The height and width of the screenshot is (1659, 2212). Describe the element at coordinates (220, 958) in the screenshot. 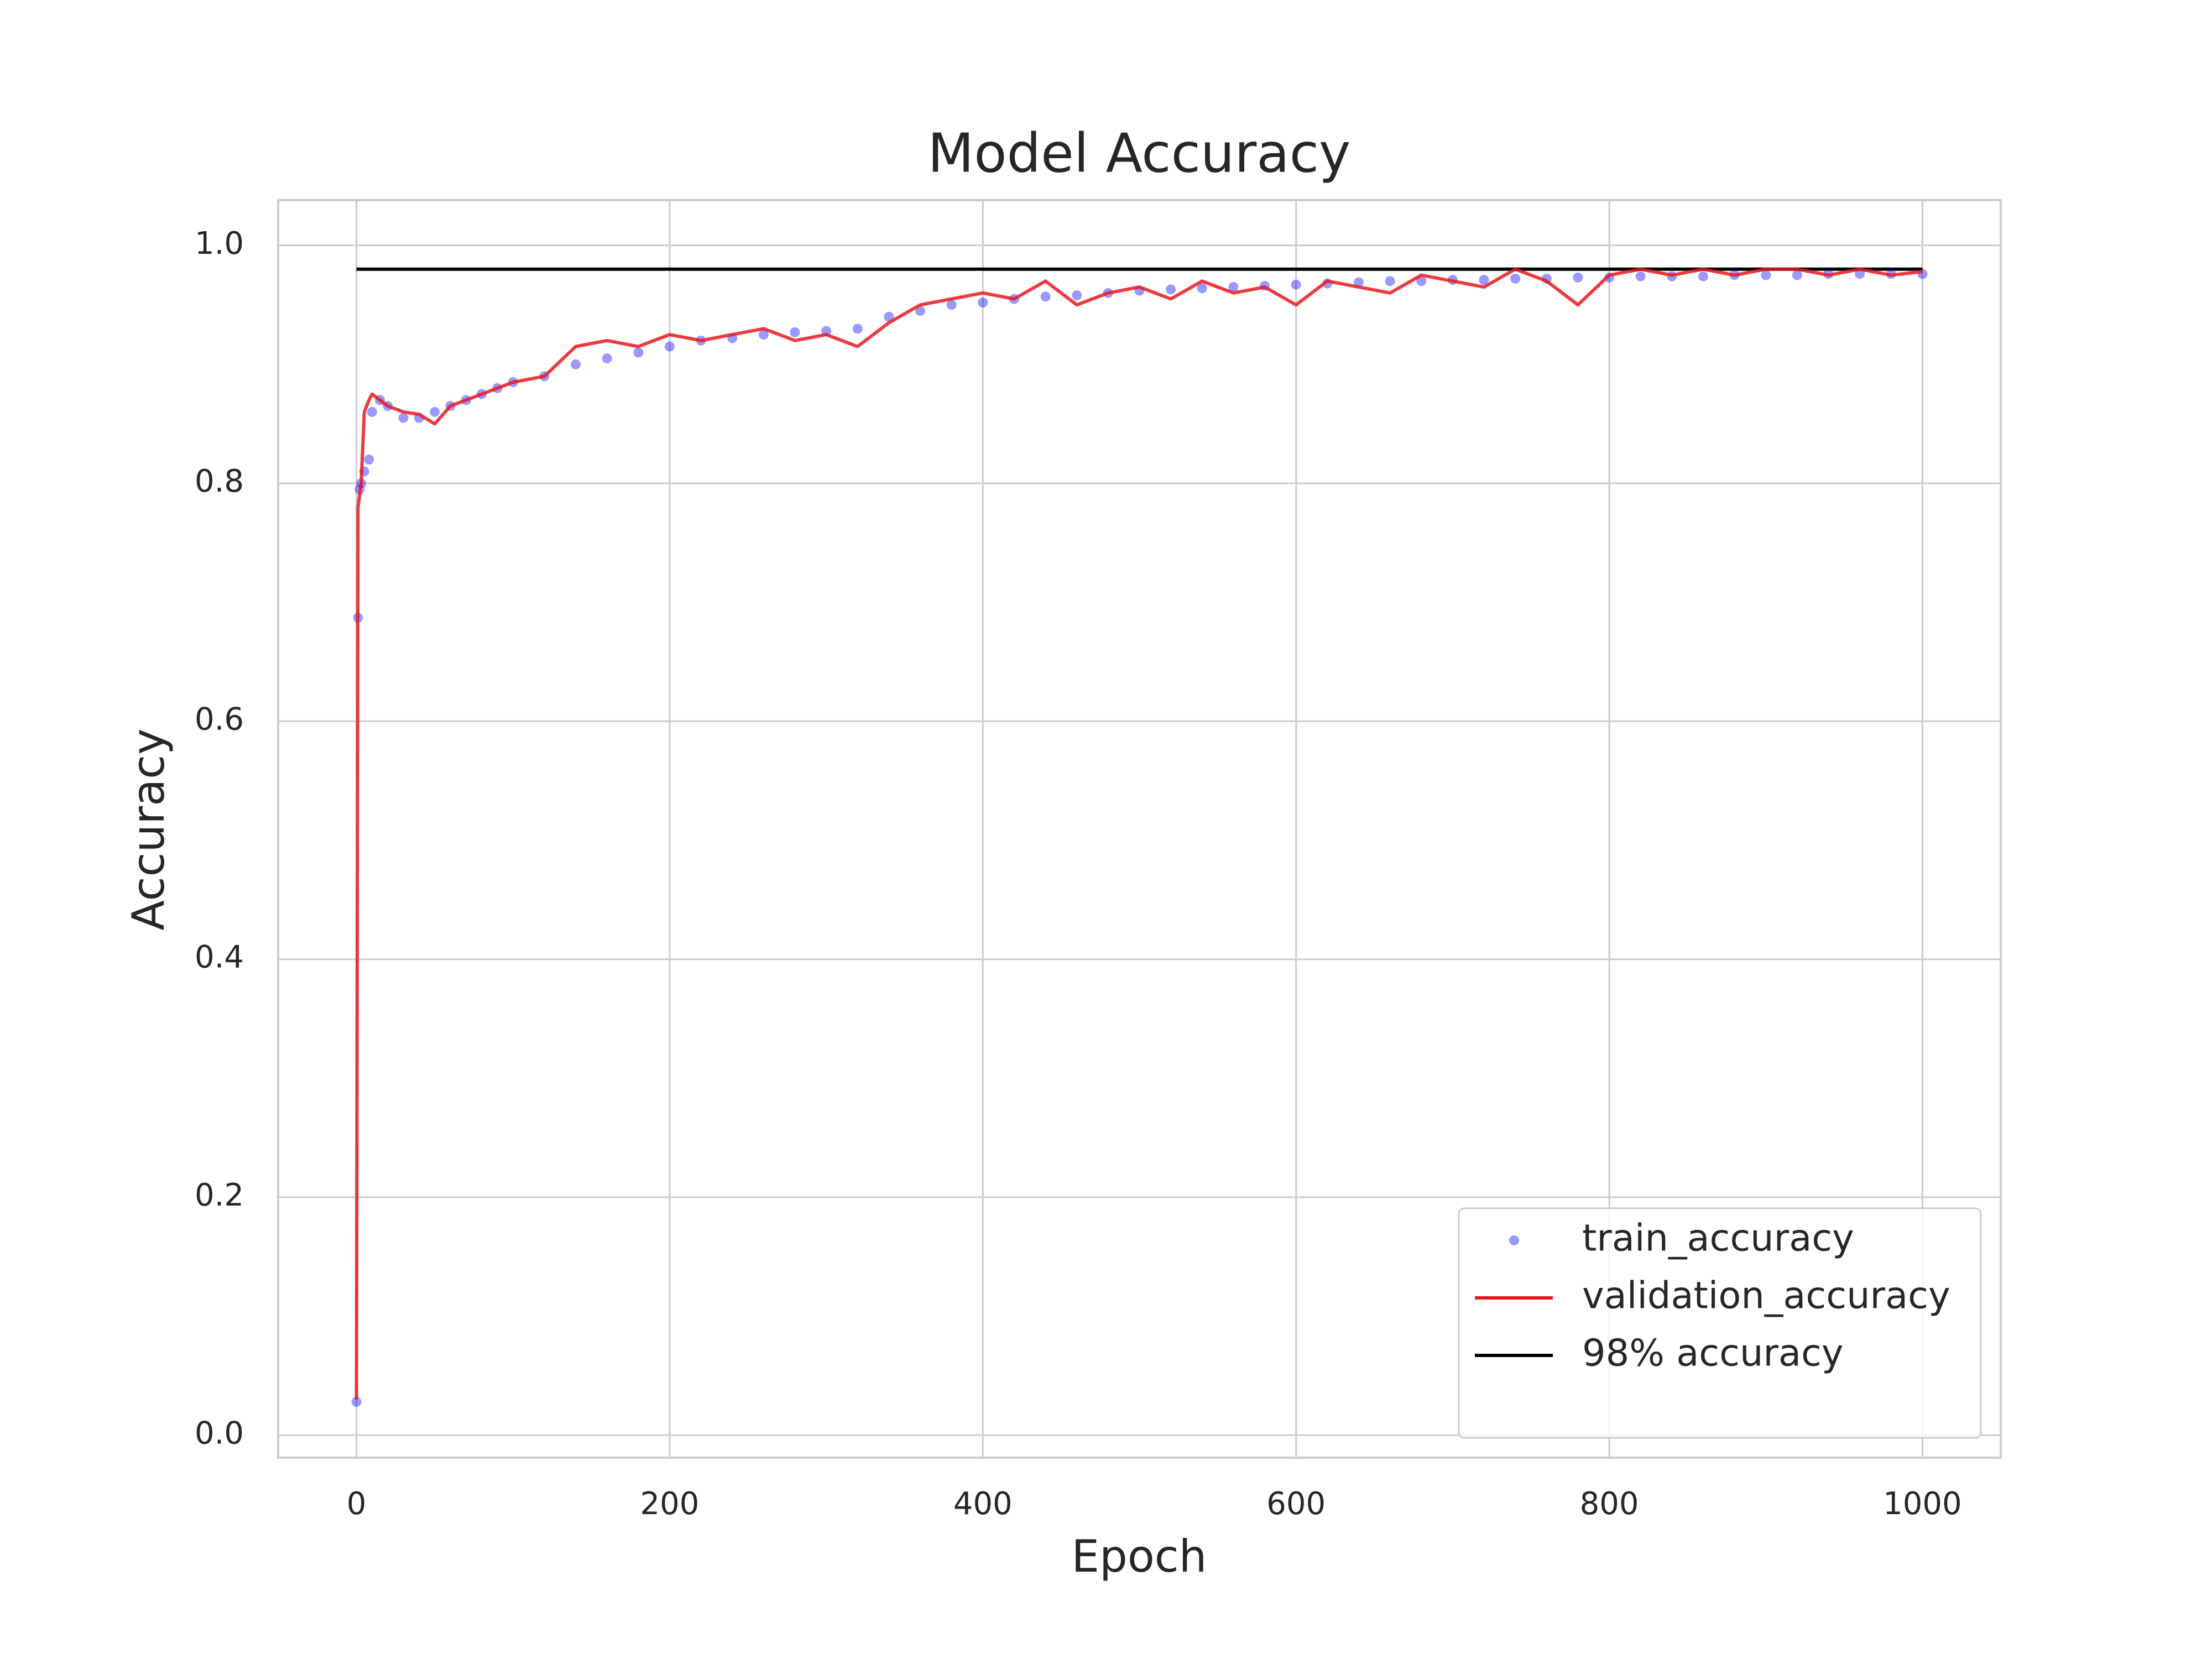

I see `y-tick-label: 0.4` at that location.